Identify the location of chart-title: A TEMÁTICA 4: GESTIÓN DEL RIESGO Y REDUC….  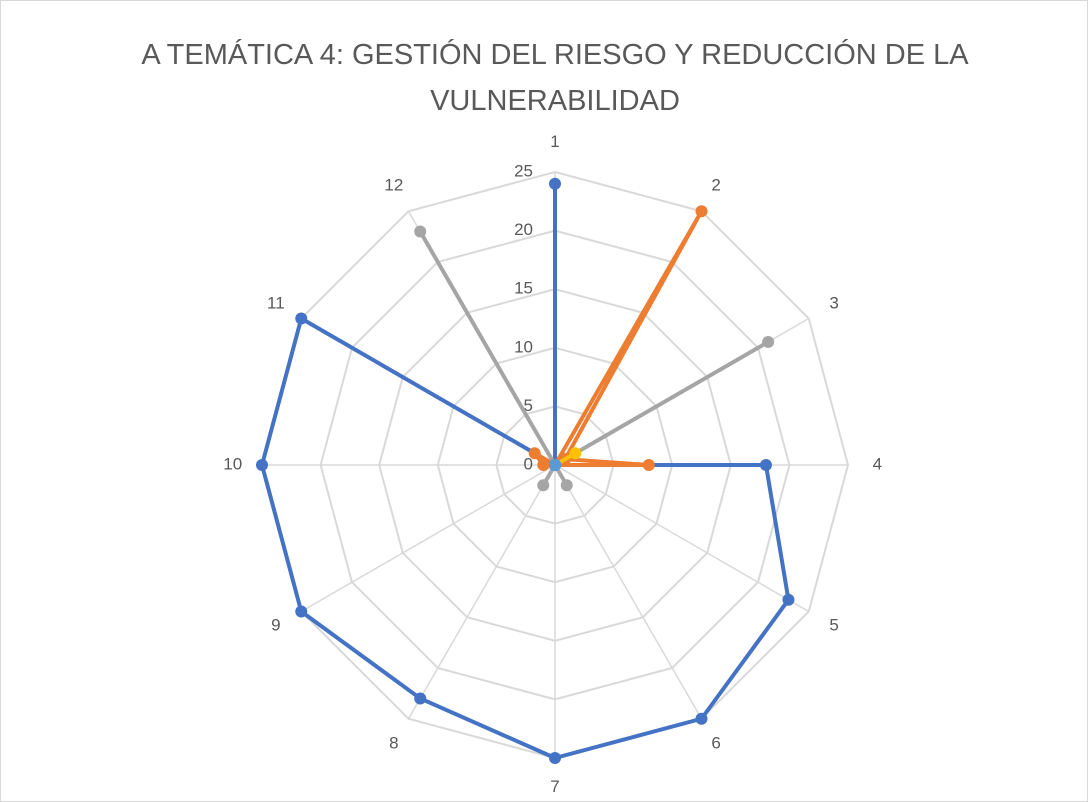
(555, 78).